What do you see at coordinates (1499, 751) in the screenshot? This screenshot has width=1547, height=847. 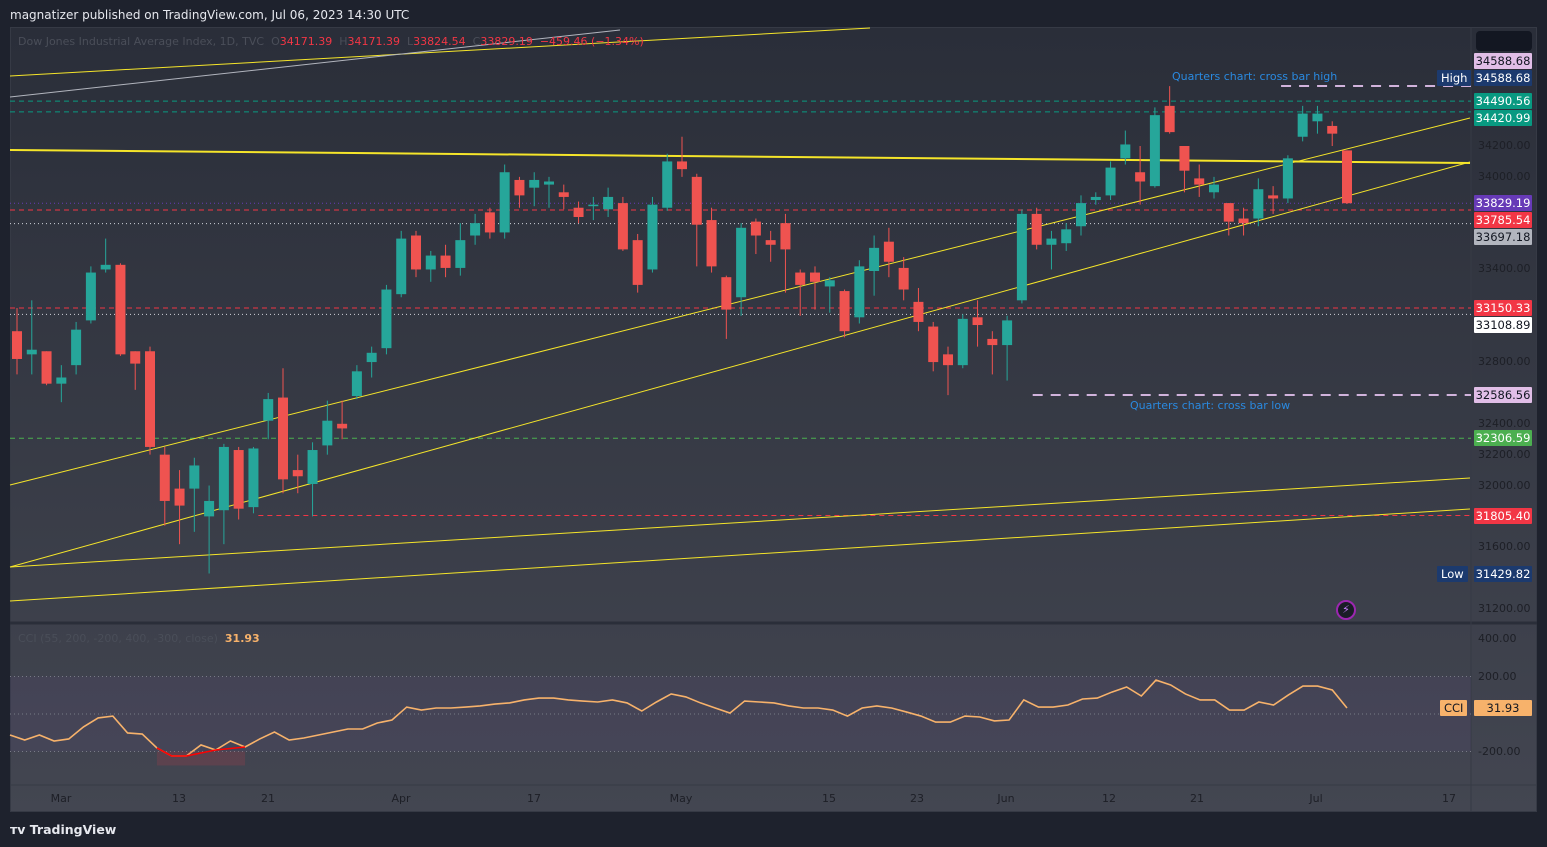 I see `cci-tick-label: -200.00` at bounding box center [1499, 751].